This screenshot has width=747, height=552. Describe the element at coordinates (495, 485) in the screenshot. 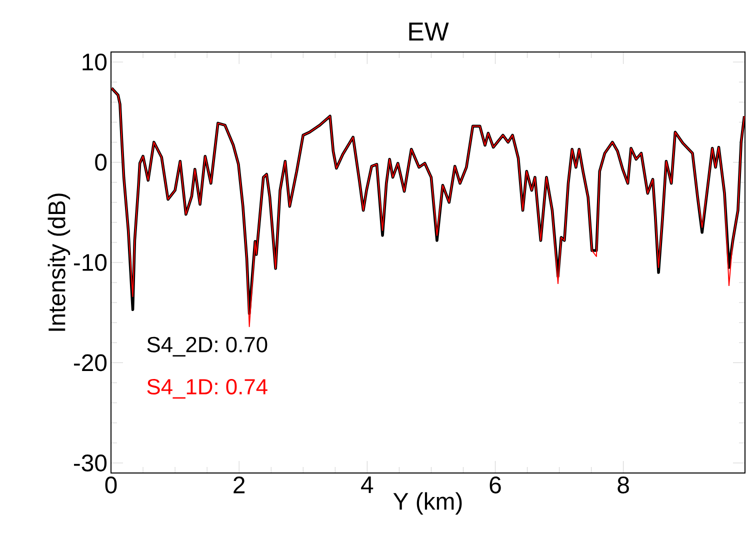

I see `x-tick-label: 6` at that location.